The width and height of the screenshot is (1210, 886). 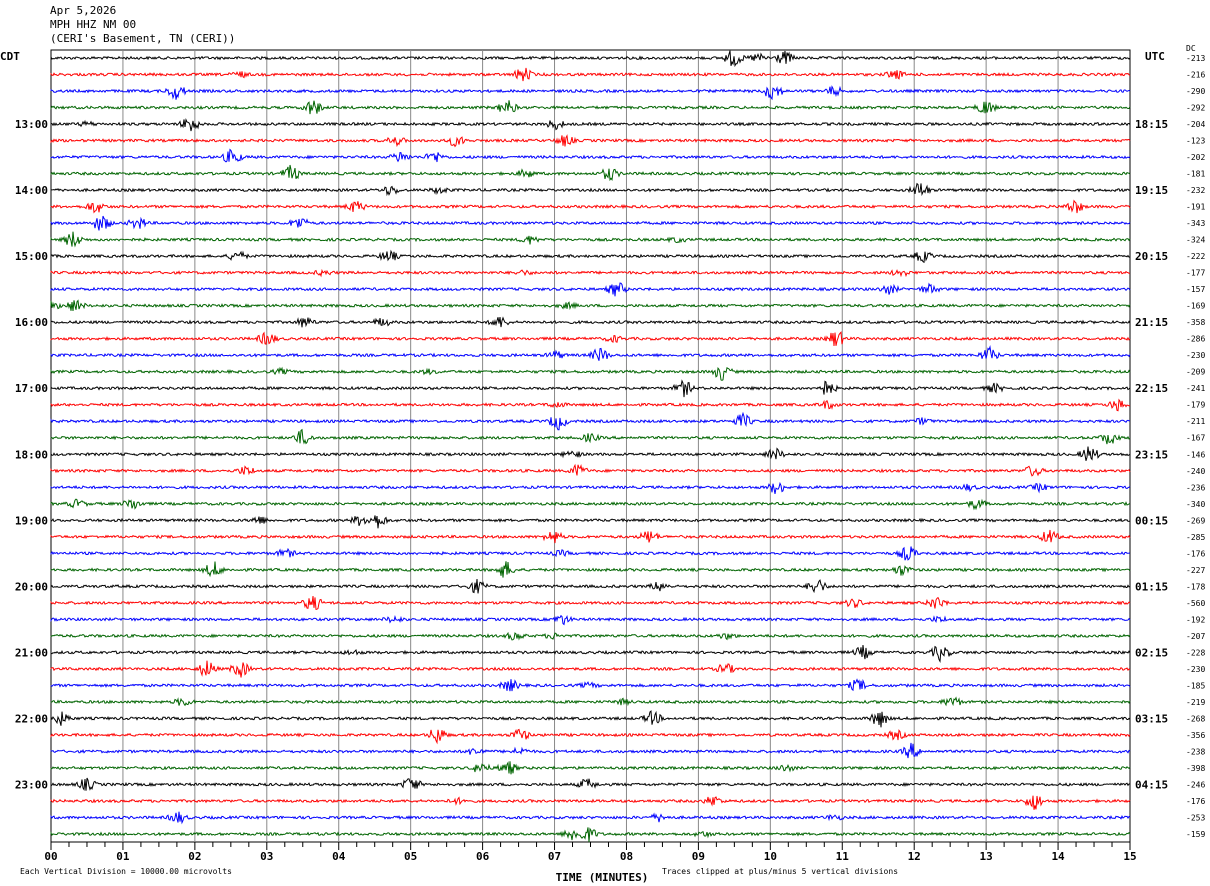 What do you see at coordinates (31, 718) in the screenshot?
I see `cdt-hour-label: 22:00` at bounding box center [31, 718].